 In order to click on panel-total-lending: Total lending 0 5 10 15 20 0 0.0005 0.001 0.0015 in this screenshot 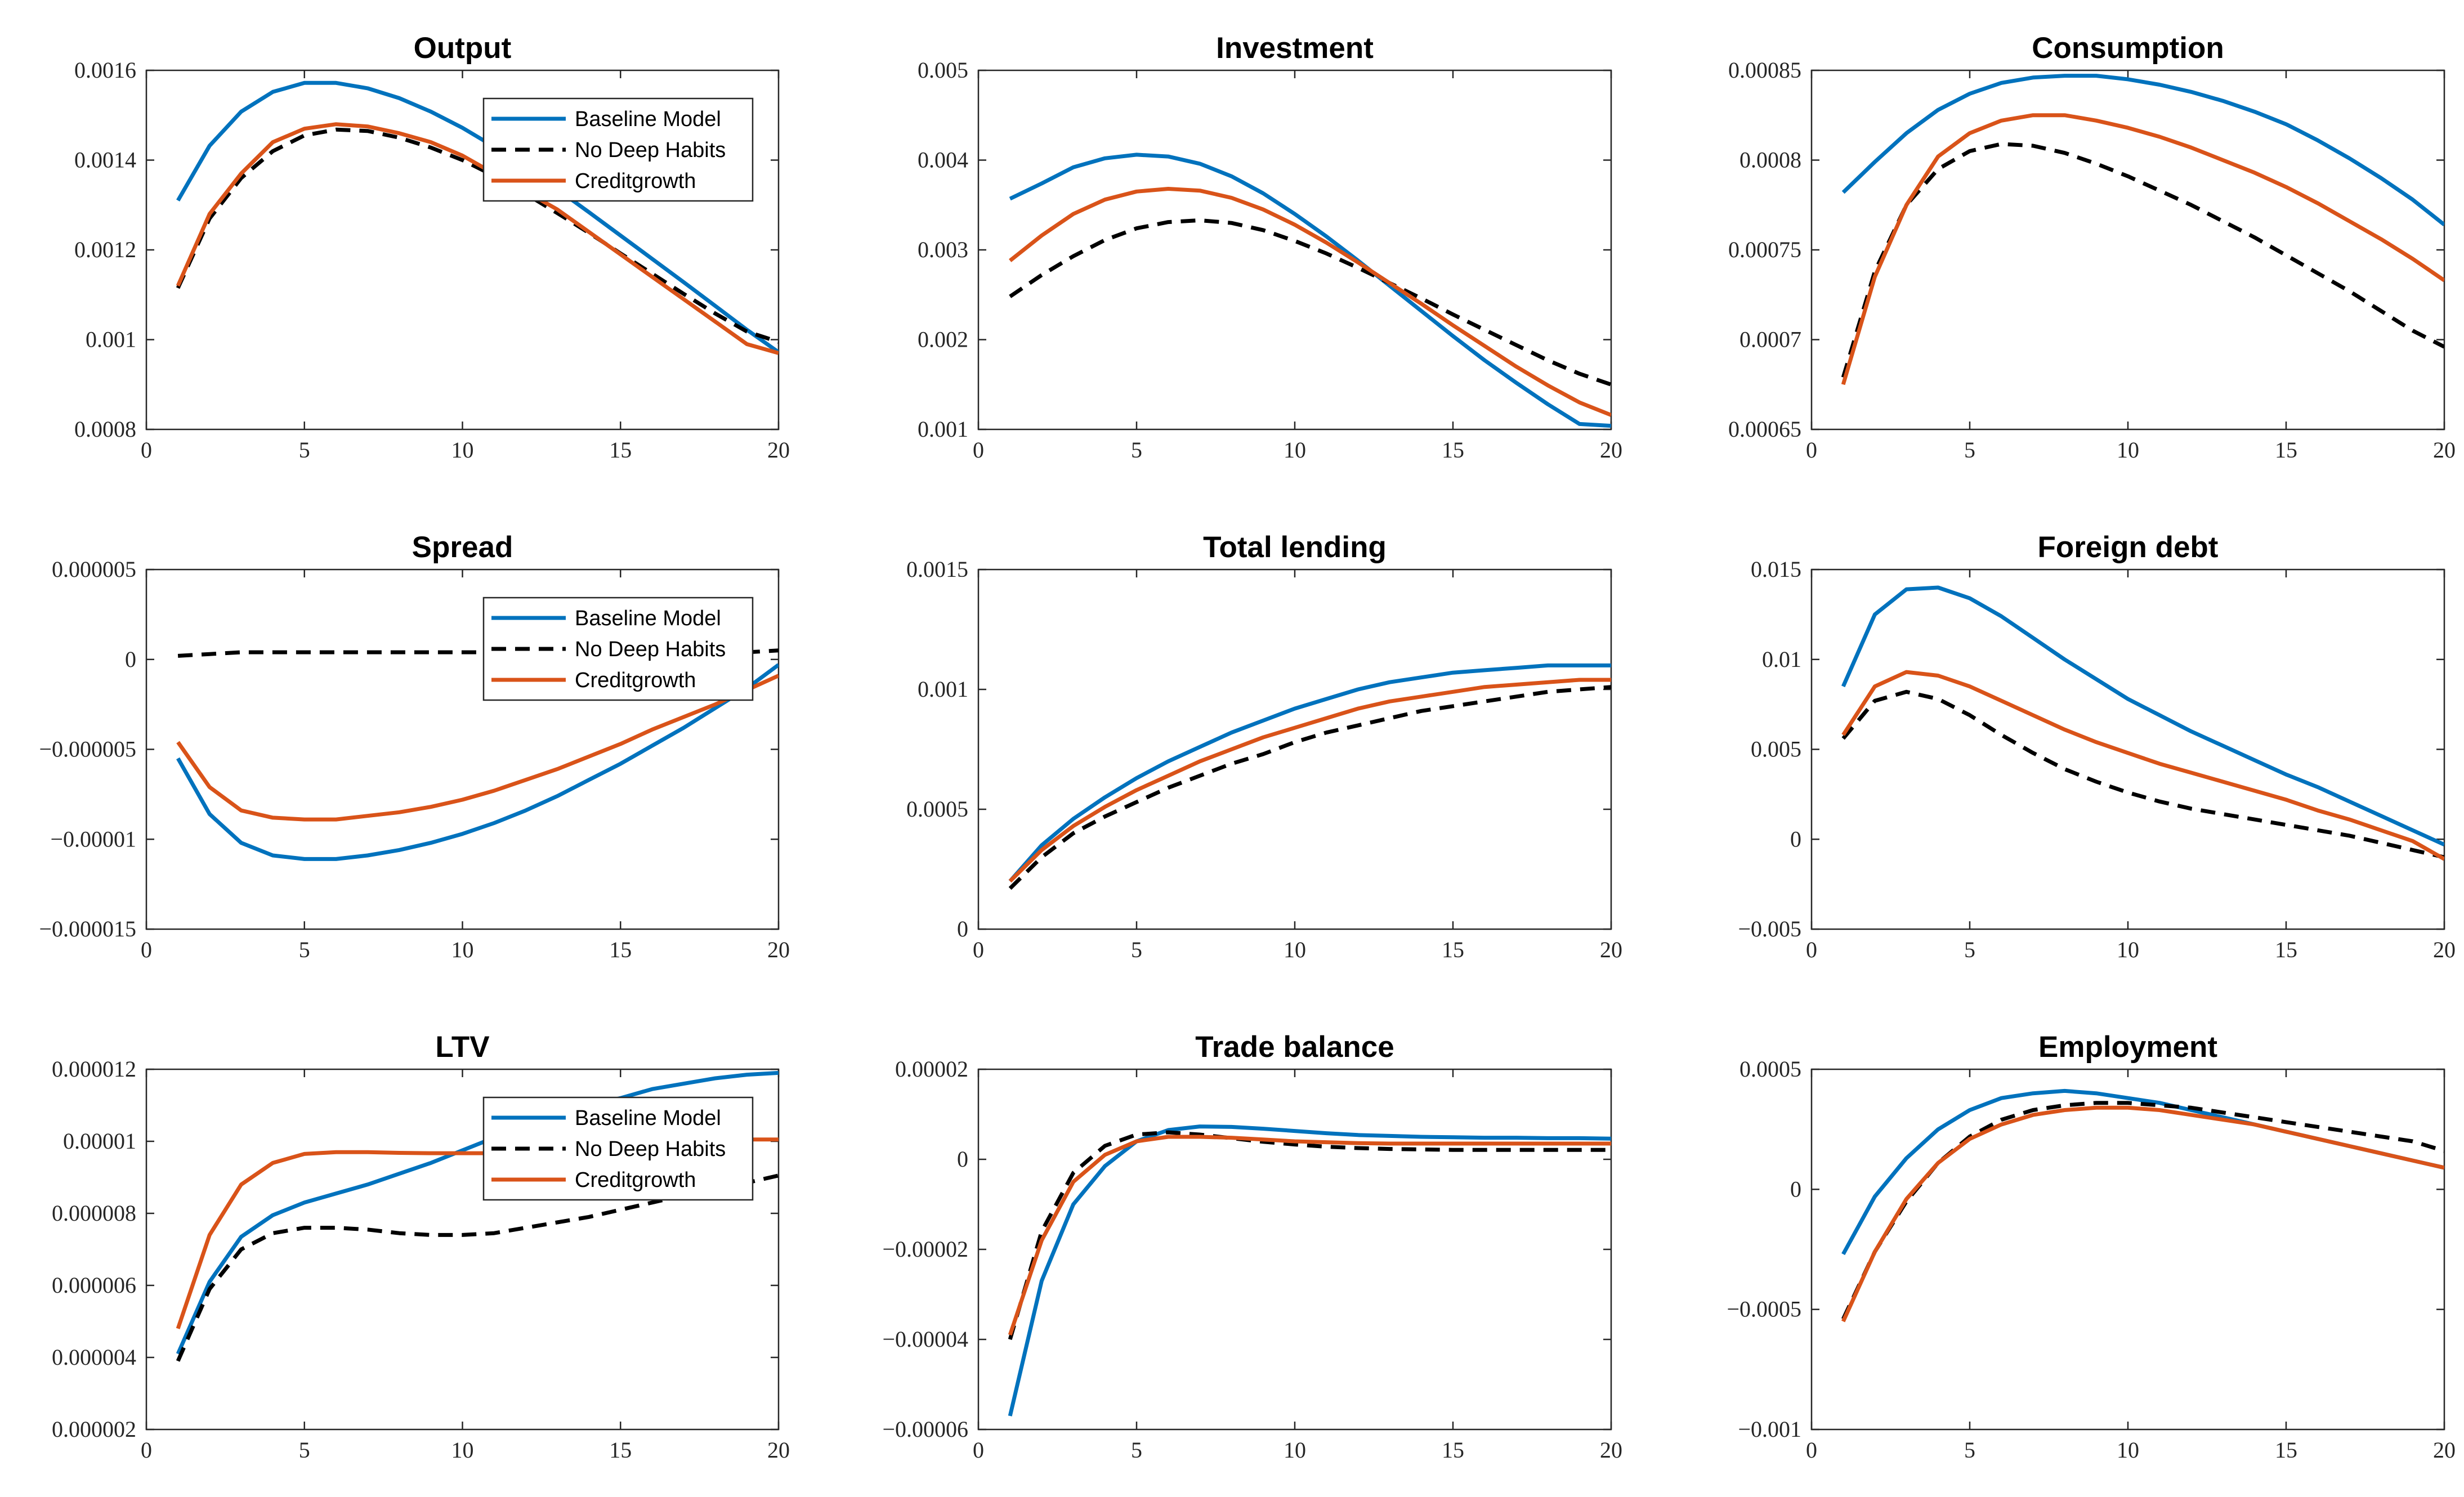, I will do `click(1264, 746)`.